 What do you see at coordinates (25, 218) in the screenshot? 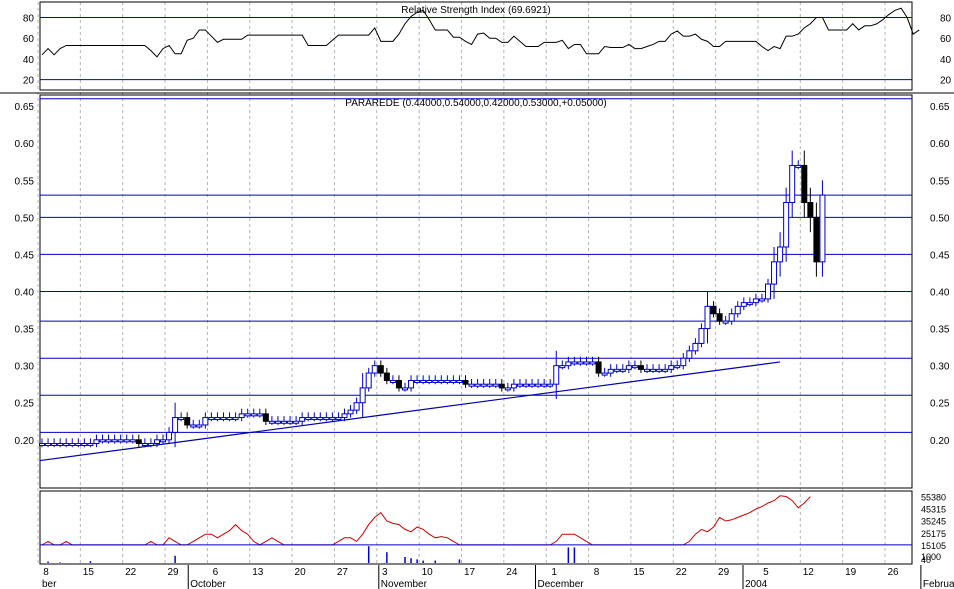
I see `price-tick-label-left: 0.50` at bounding box center [25, 218].